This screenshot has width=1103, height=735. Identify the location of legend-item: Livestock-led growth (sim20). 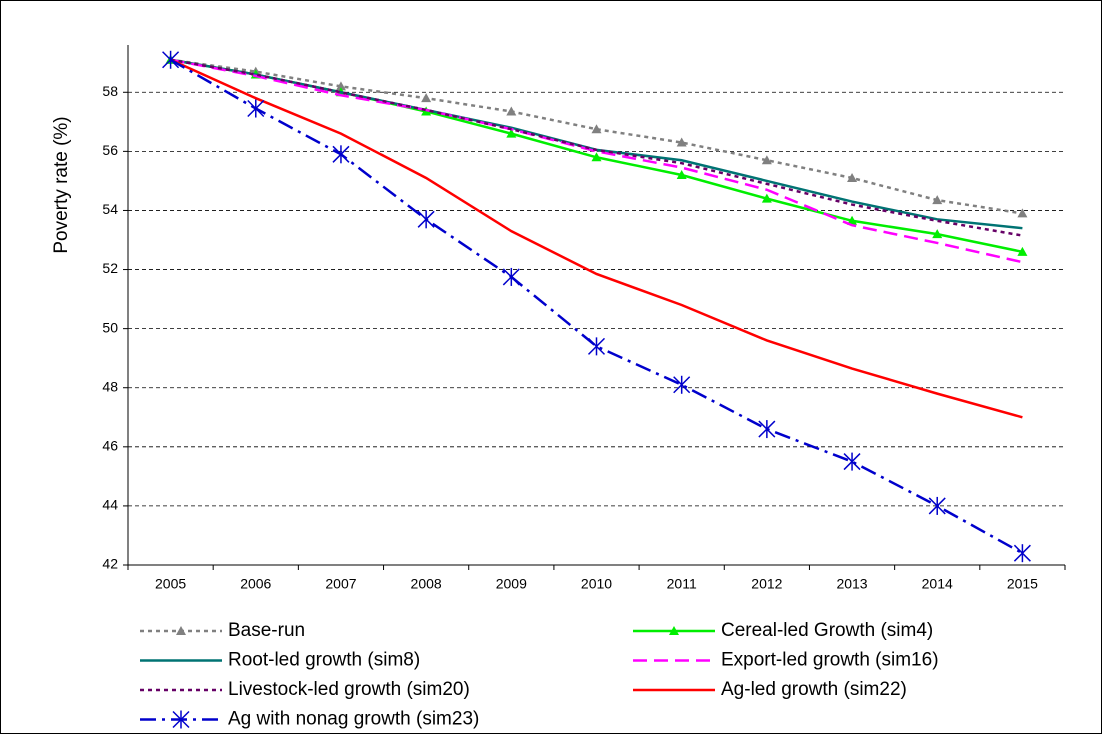
(305, 689).